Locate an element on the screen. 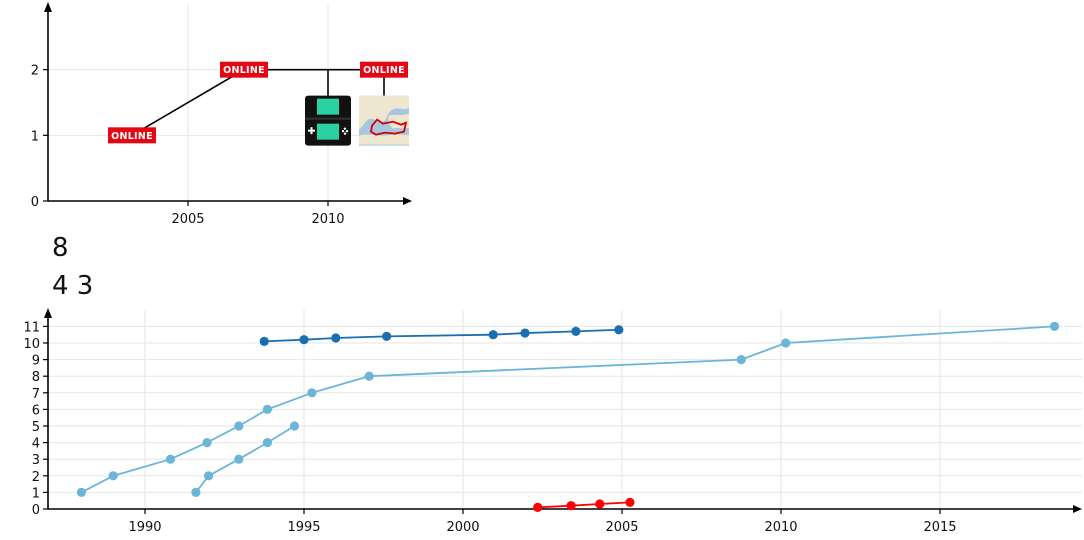 Image resolution: width=1084 pixels, height=540 pixels. top-chart: 2005 2010 0 1 2 ONLINE ONLINE ONLINE is located at coordinates (221, 114).